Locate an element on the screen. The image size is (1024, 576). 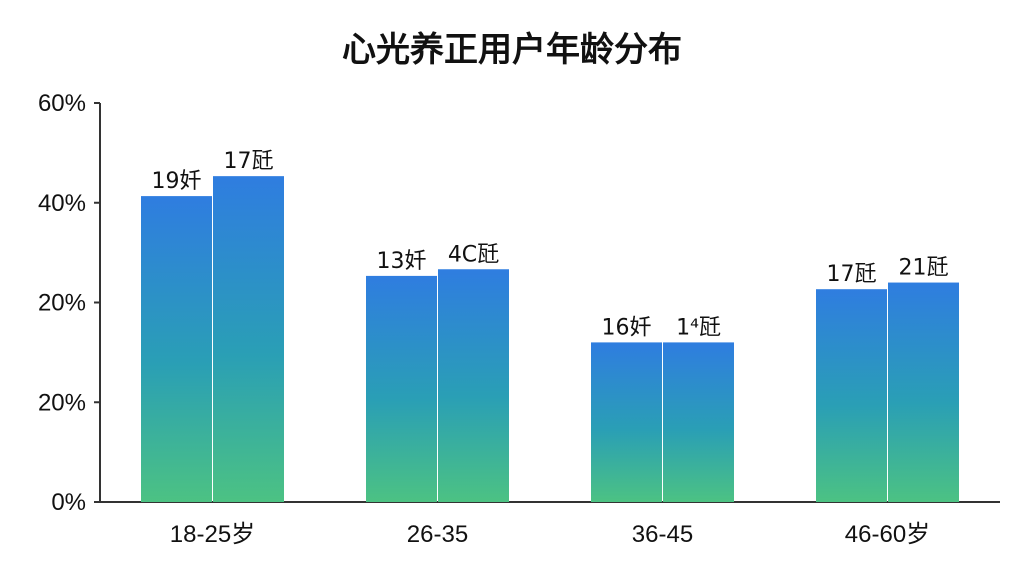
x-category-label: 46-60岁 is located at coordinates (887, 534).